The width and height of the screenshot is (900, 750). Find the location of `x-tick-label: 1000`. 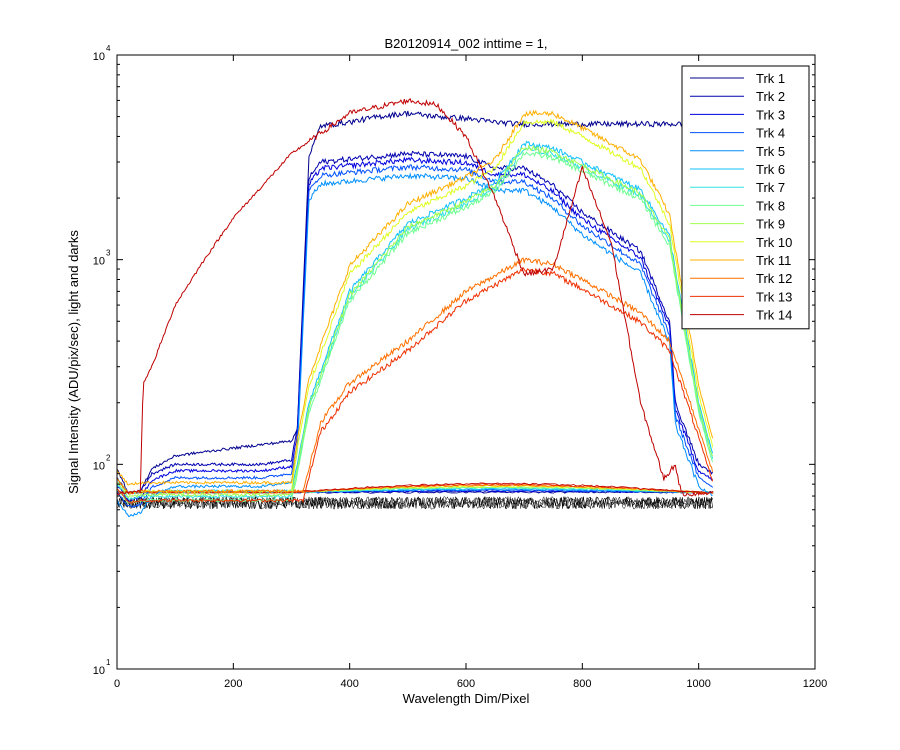

x-tick-label: 1000 is located at coordinates (698, 684).